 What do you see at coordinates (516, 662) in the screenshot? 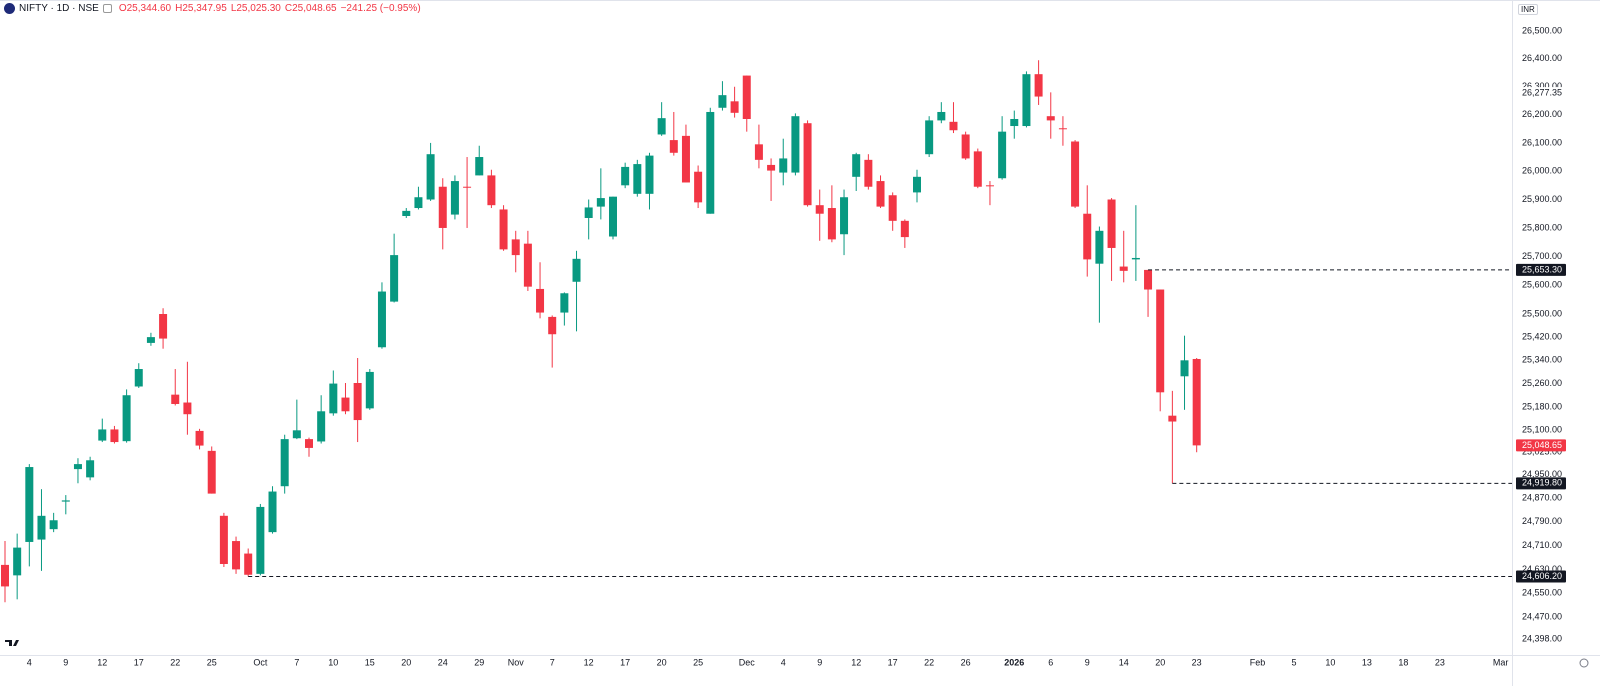
I see `x-tick-label: Nov` at bounding box center [516, 662].